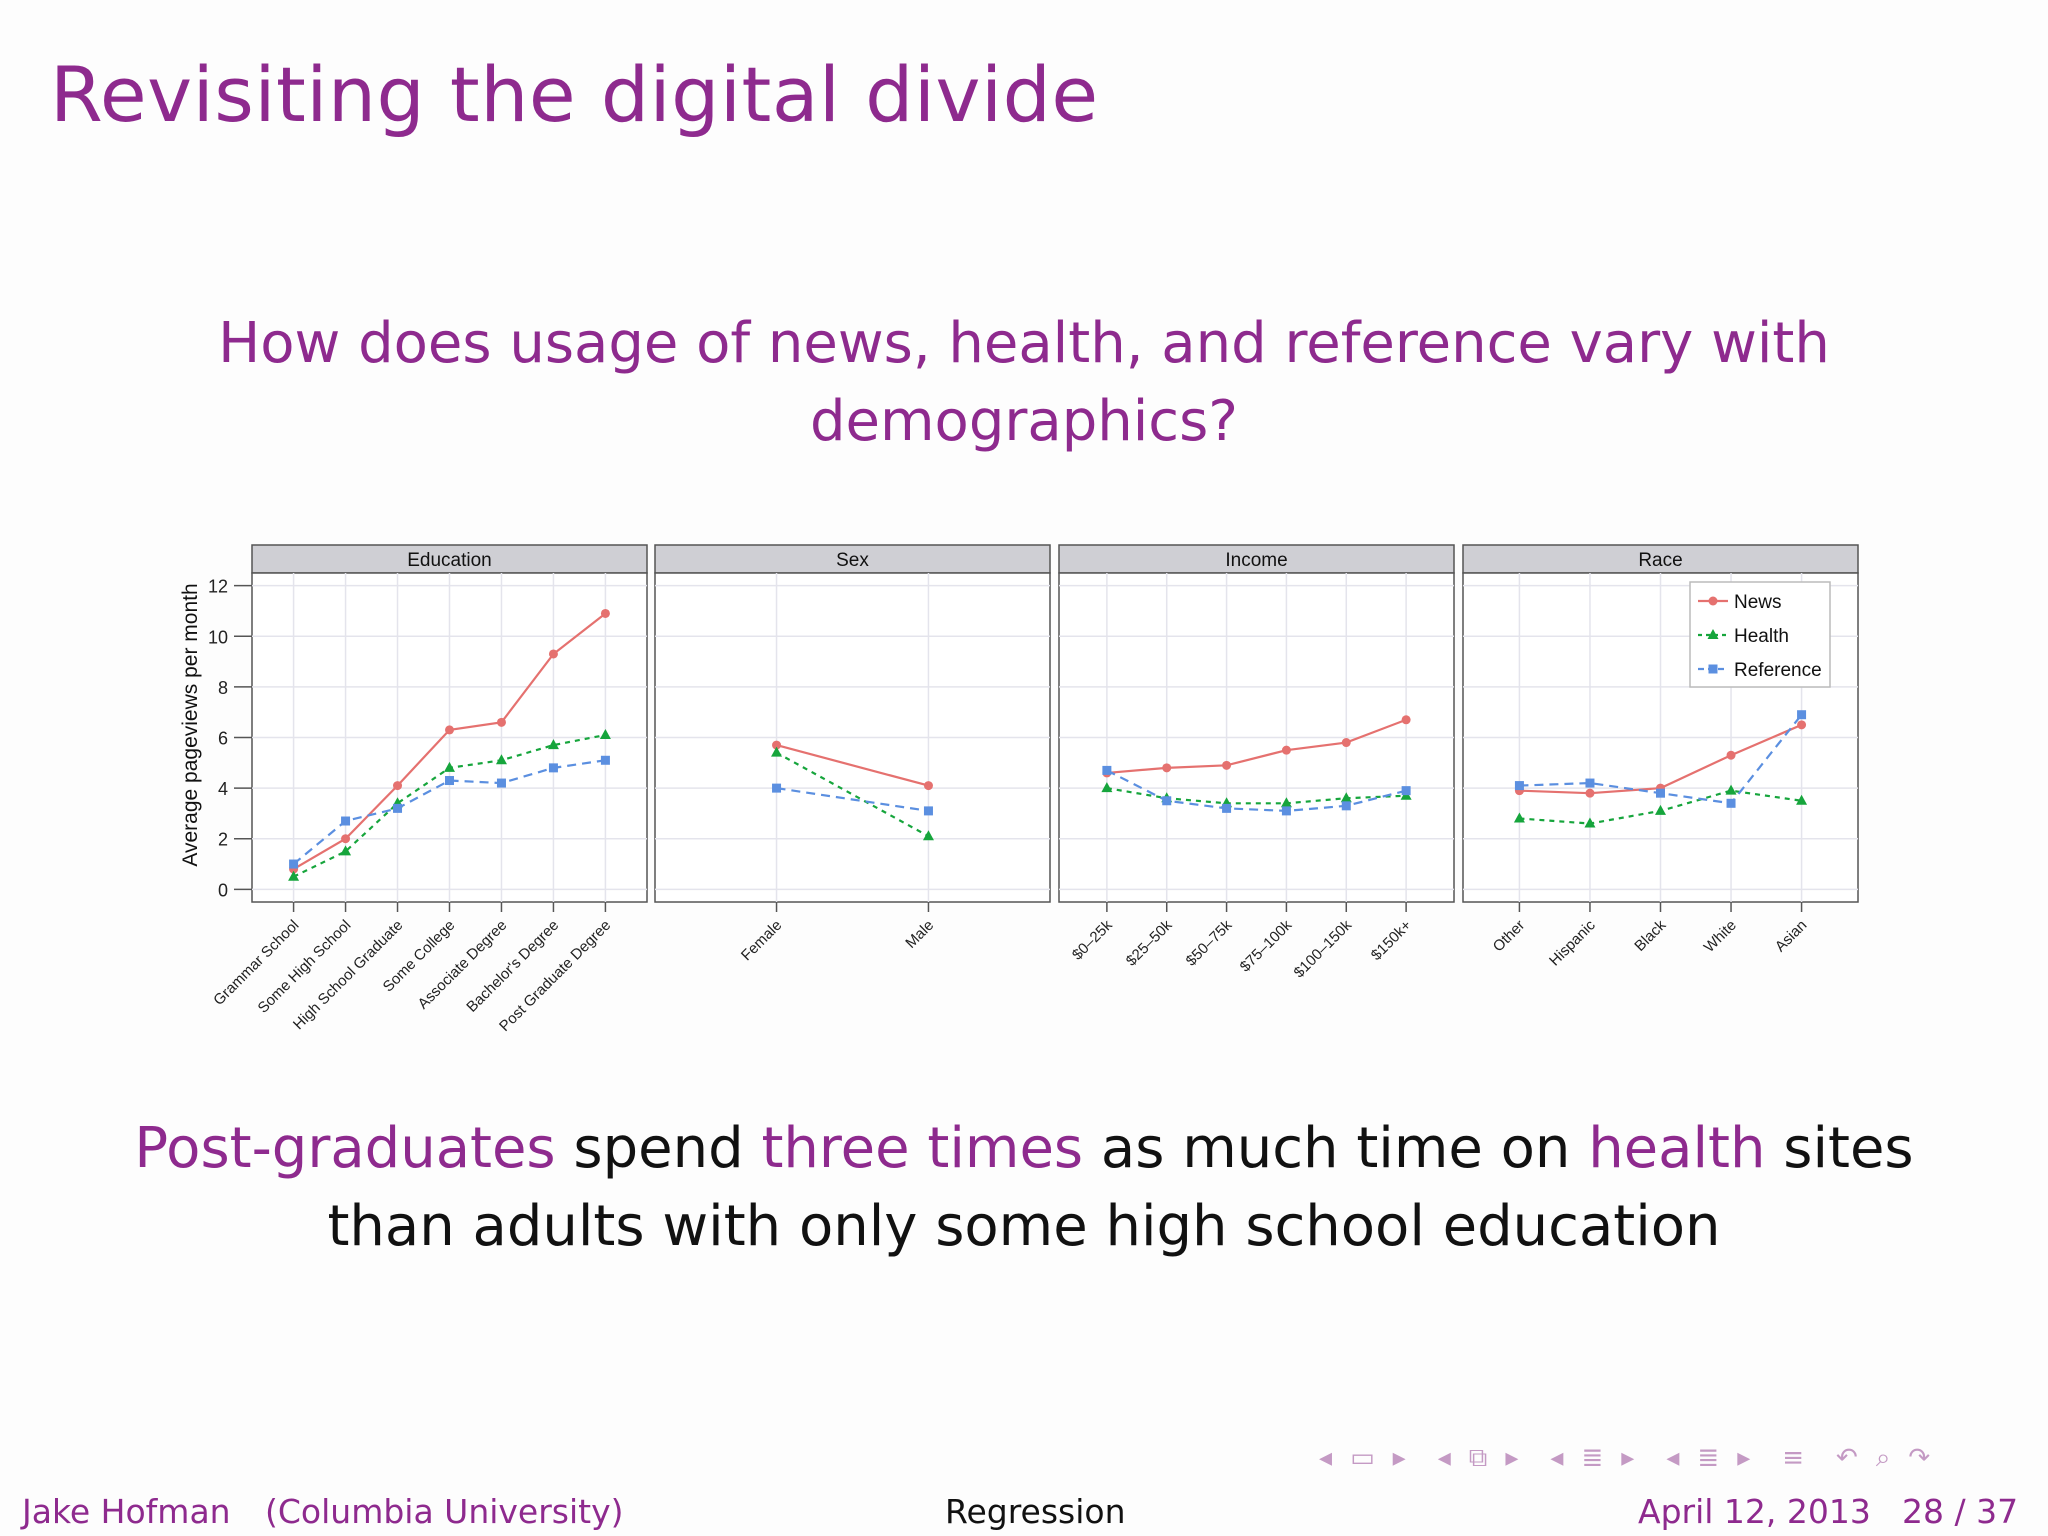 The image size is (2048, 1536). What do you see at coordinates (223, 688) in the screenshot?
I see `y-tick-label: 8` at bounding box center [223, 688].